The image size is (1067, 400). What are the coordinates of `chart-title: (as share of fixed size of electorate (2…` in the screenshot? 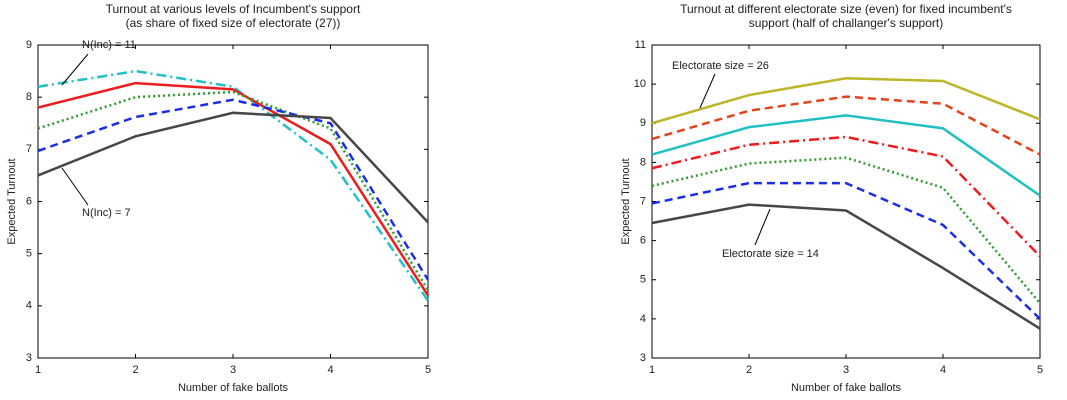 It's located at (233, 23).